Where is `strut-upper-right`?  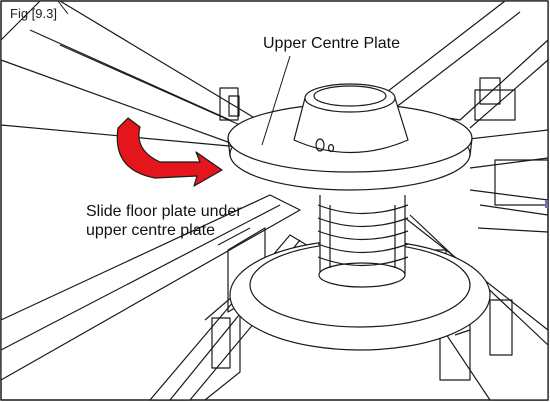
strut-upper-right is located at coordinates (459, 64).